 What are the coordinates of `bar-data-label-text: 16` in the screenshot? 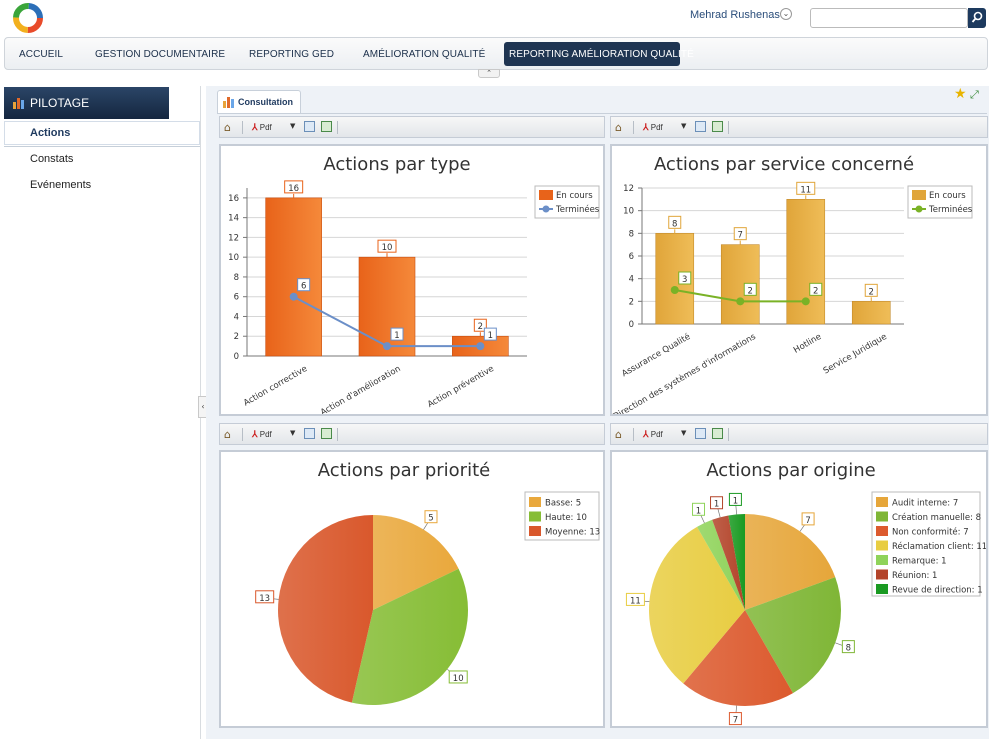 It's located at (293, 189).